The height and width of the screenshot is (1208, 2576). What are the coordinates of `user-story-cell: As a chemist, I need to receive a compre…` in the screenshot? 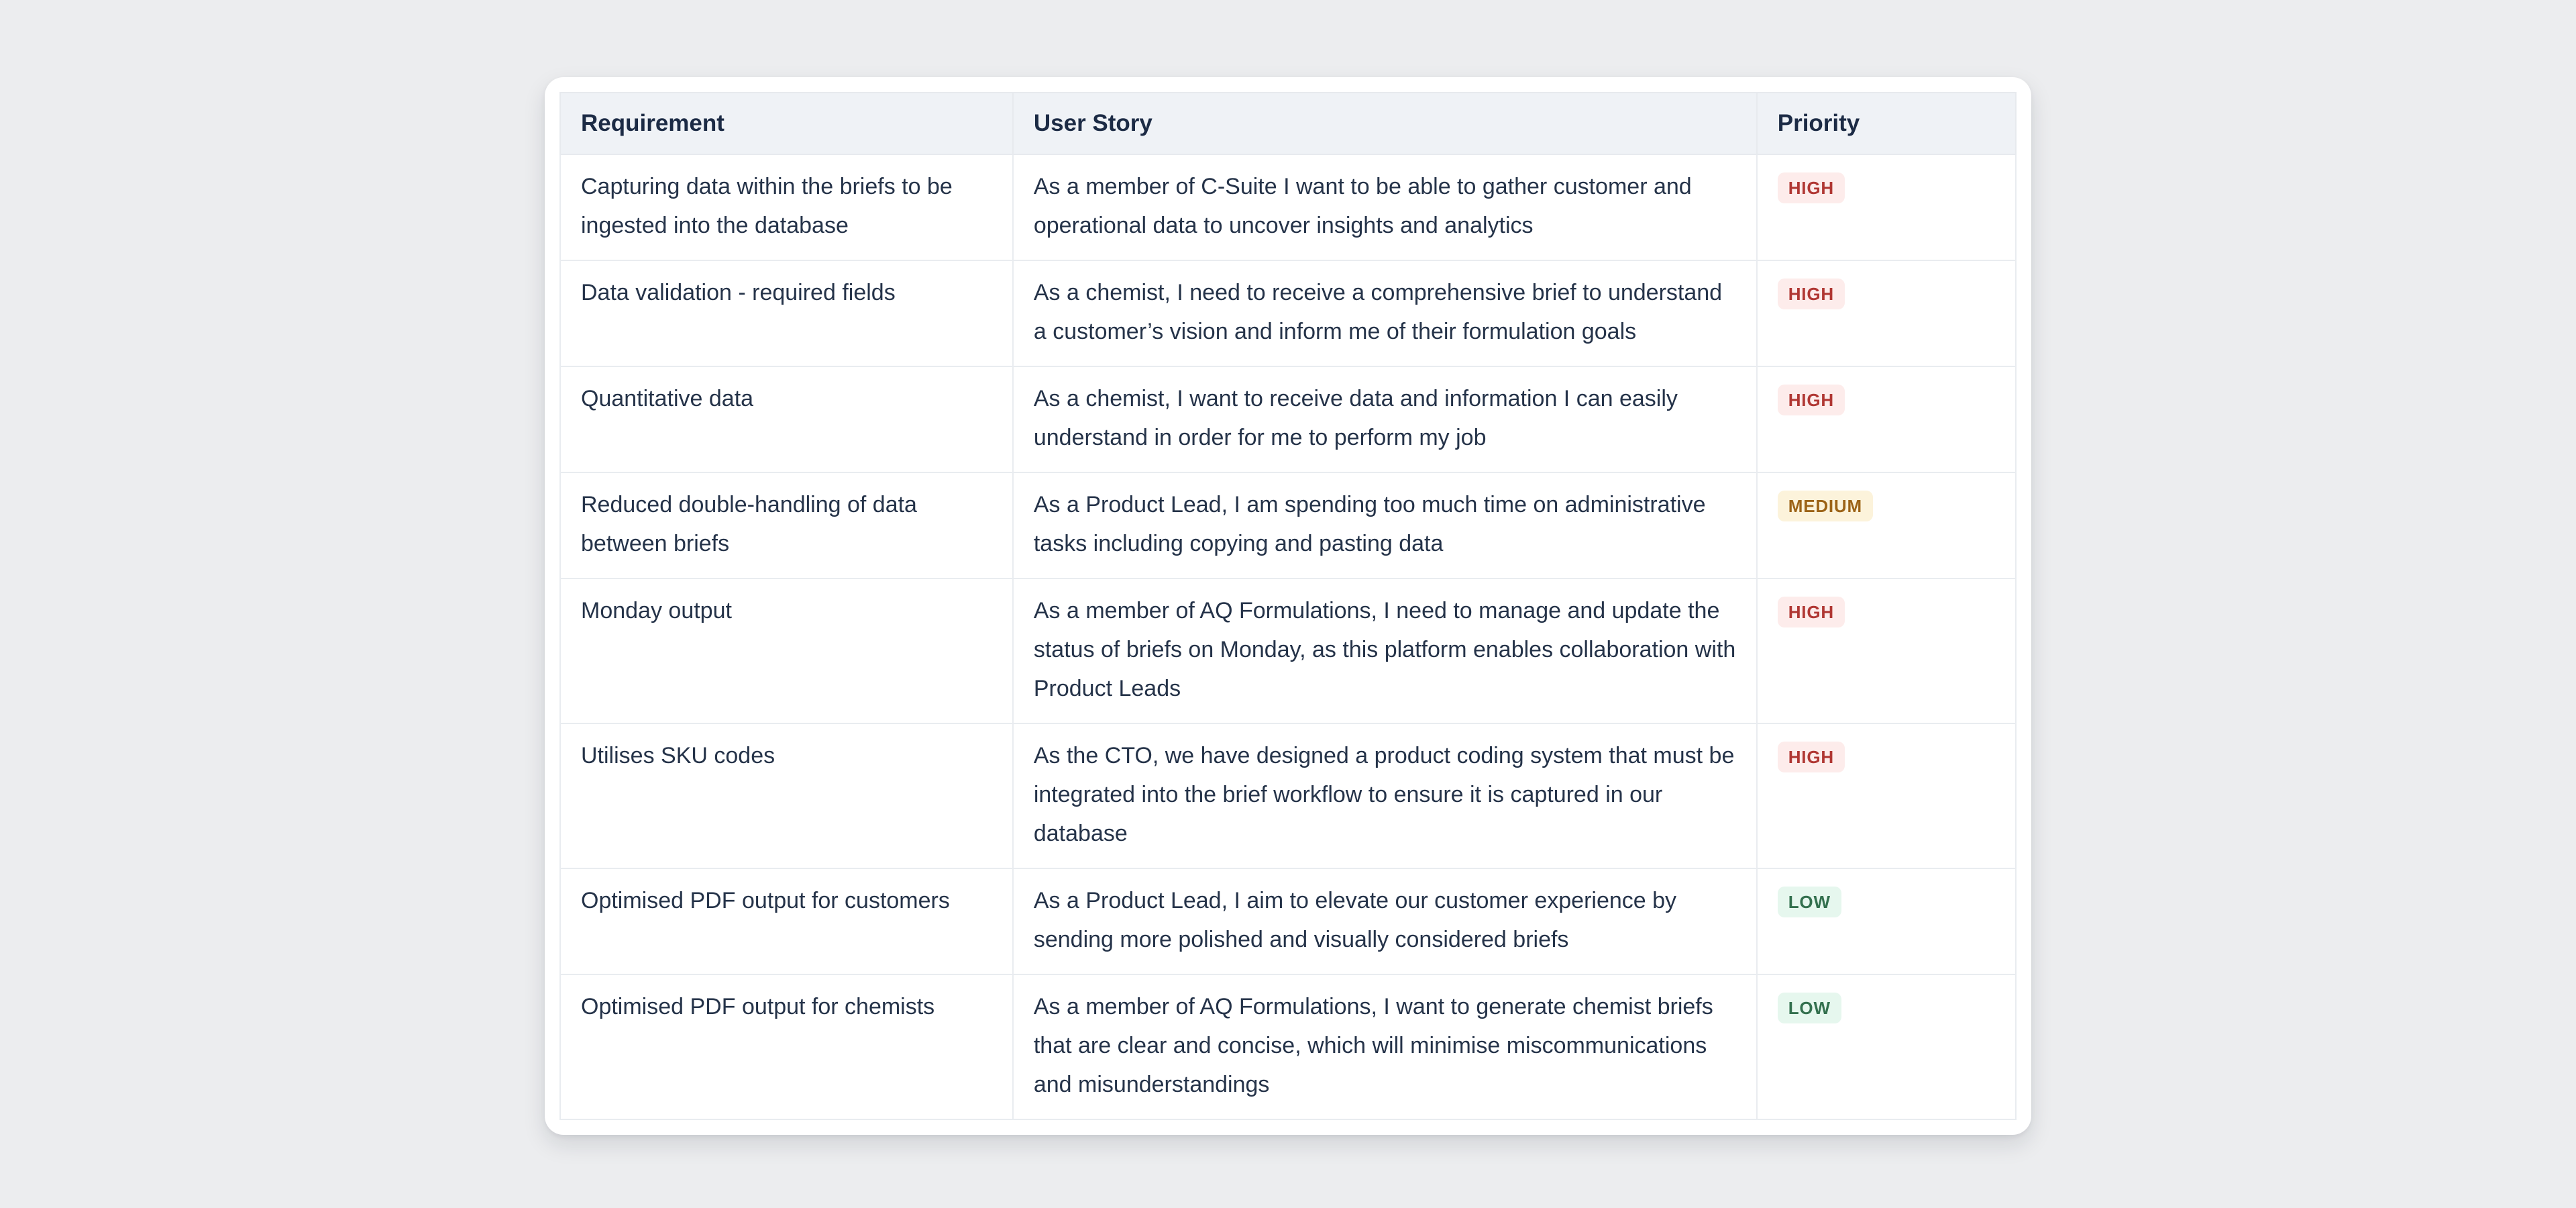 It's located at (1385, 313).